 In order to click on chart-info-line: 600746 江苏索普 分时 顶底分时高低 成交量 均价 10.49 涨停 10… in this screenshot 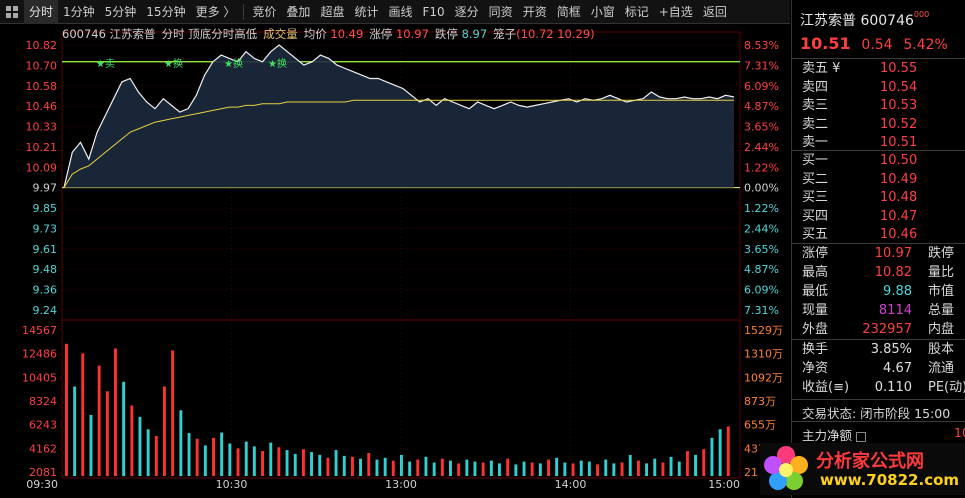, I will do `click(328, 34)`.